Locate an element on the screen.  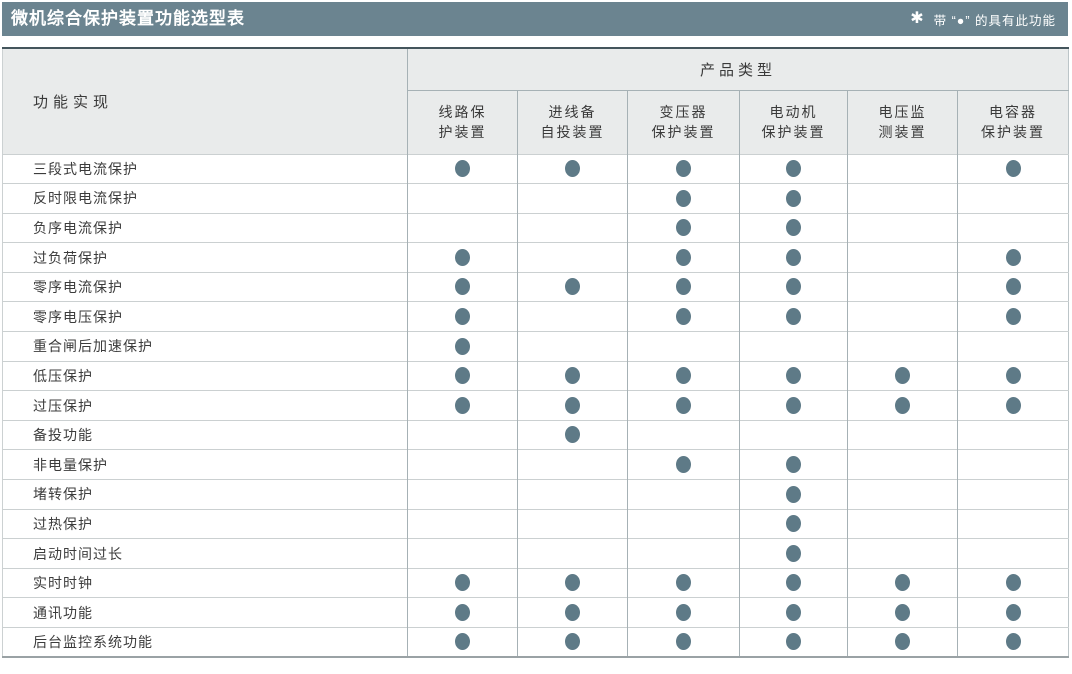
product-column-header-4: 电动机 保护装置 is located at coordinates (793, 122).